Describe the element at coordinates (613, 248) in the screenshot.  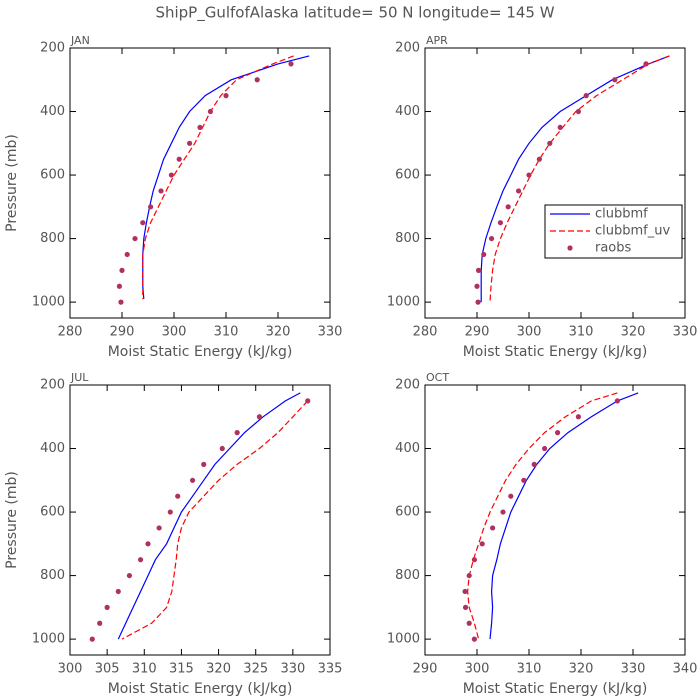
I see `legend-label: raobs` at that location.